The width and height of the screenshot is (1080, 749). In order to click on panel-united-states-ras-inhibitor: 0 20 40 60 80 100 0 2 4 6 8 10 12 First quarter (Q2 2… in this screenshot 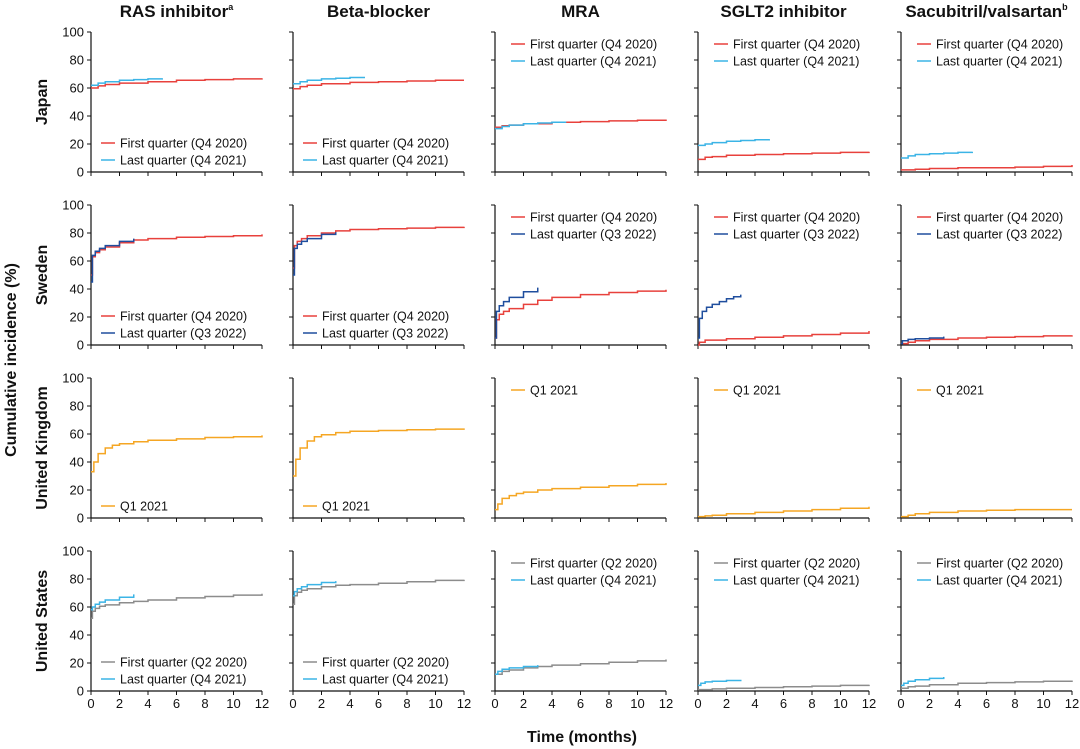, I will do `click(165, 628)`.